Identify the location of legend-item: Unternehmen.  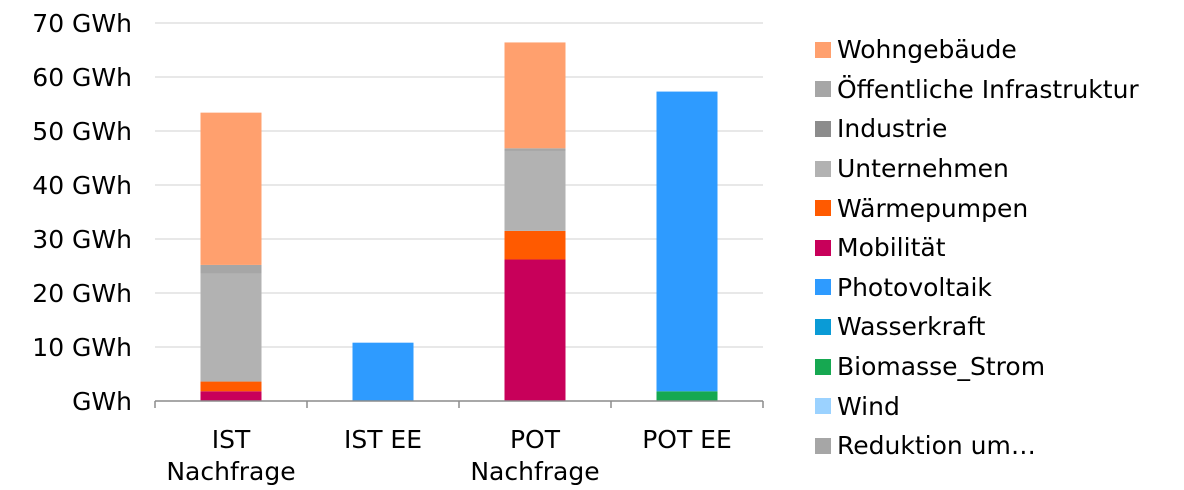
(999, 169).